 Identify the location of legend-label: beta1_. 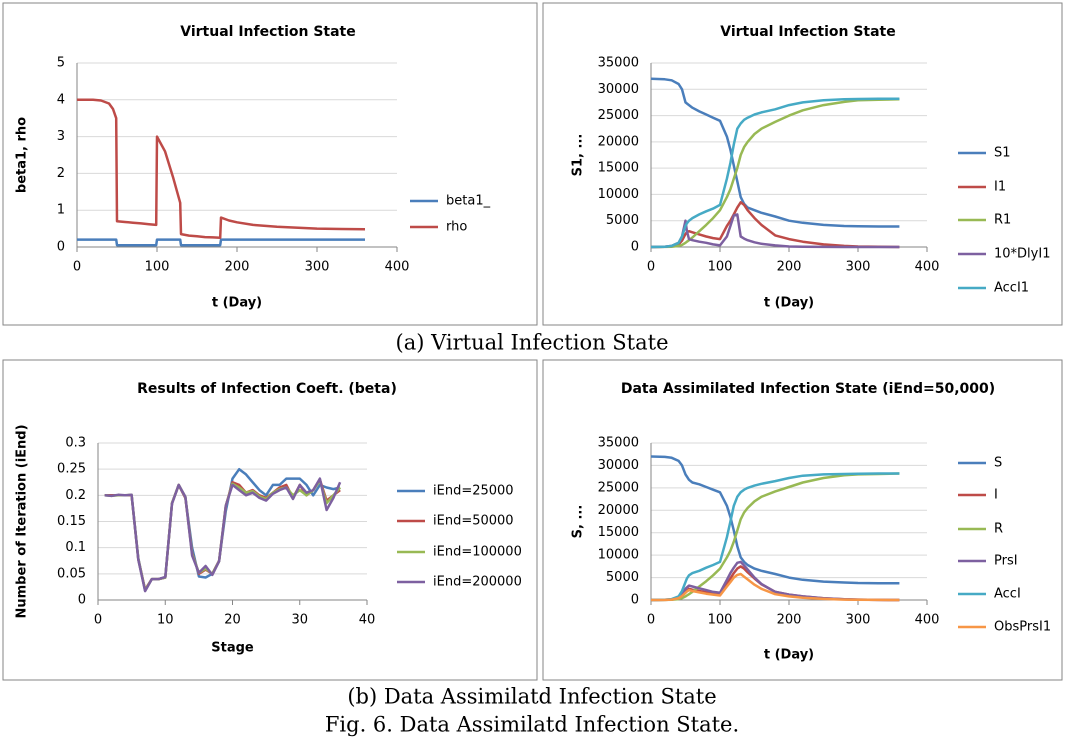
(468, 201).